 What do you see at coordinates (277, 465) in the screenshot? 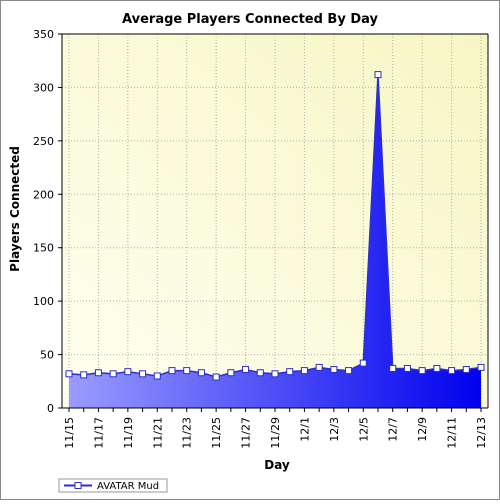
I see `x-axis-label: Day` at bounding box center [277, 465].